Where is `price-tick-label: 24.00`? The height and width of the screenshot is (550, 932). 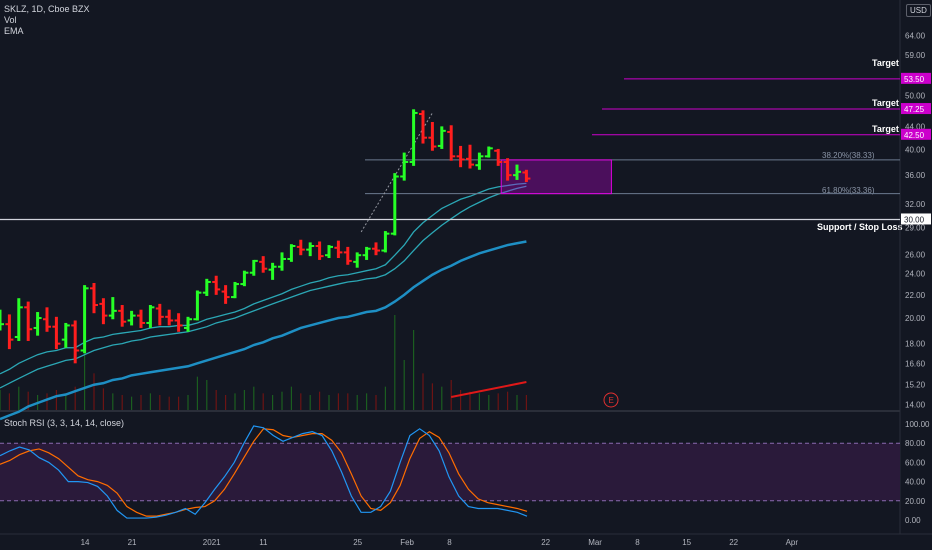 price-tick-label: 24.00 is located at coordinates (915, 274).